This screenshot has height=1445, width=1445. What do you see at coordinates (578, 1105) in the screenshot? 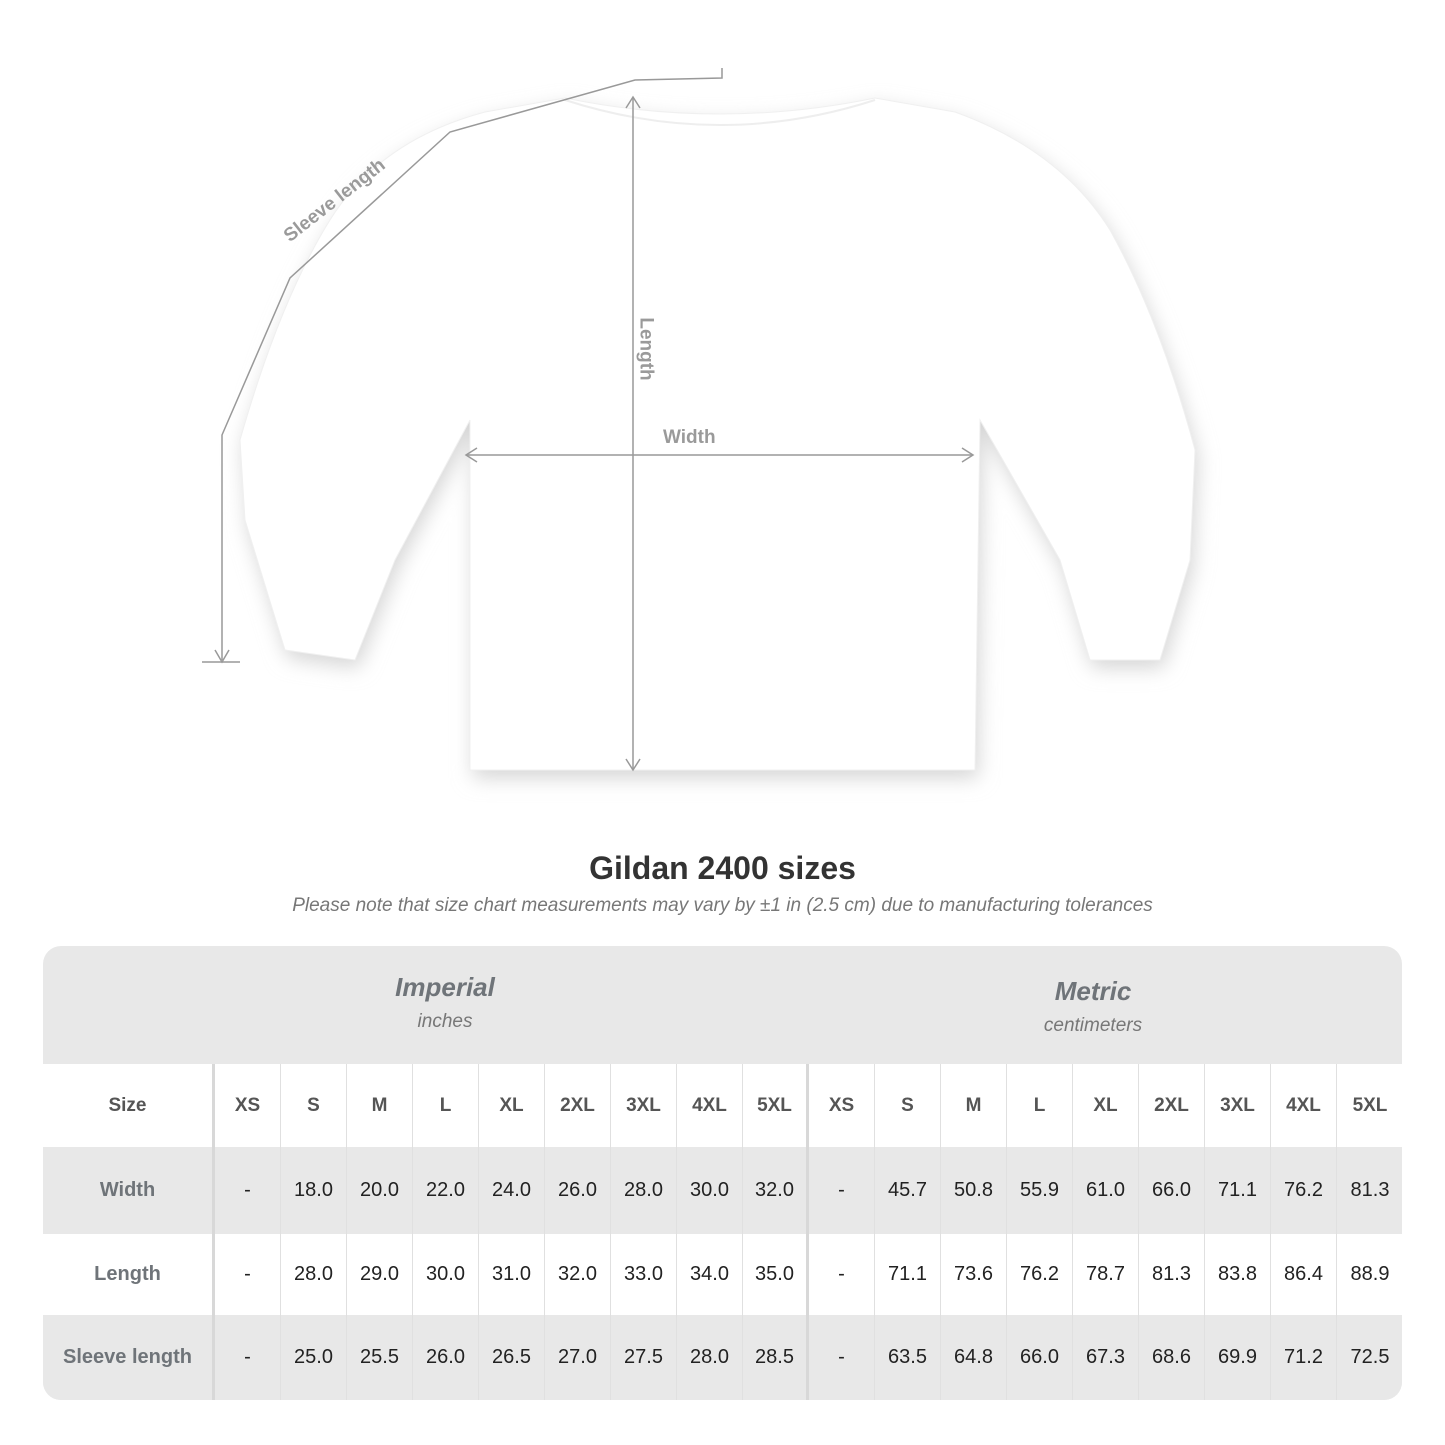
I see `imperial-size-header: 2XL` at bounding box center [578, 1105].